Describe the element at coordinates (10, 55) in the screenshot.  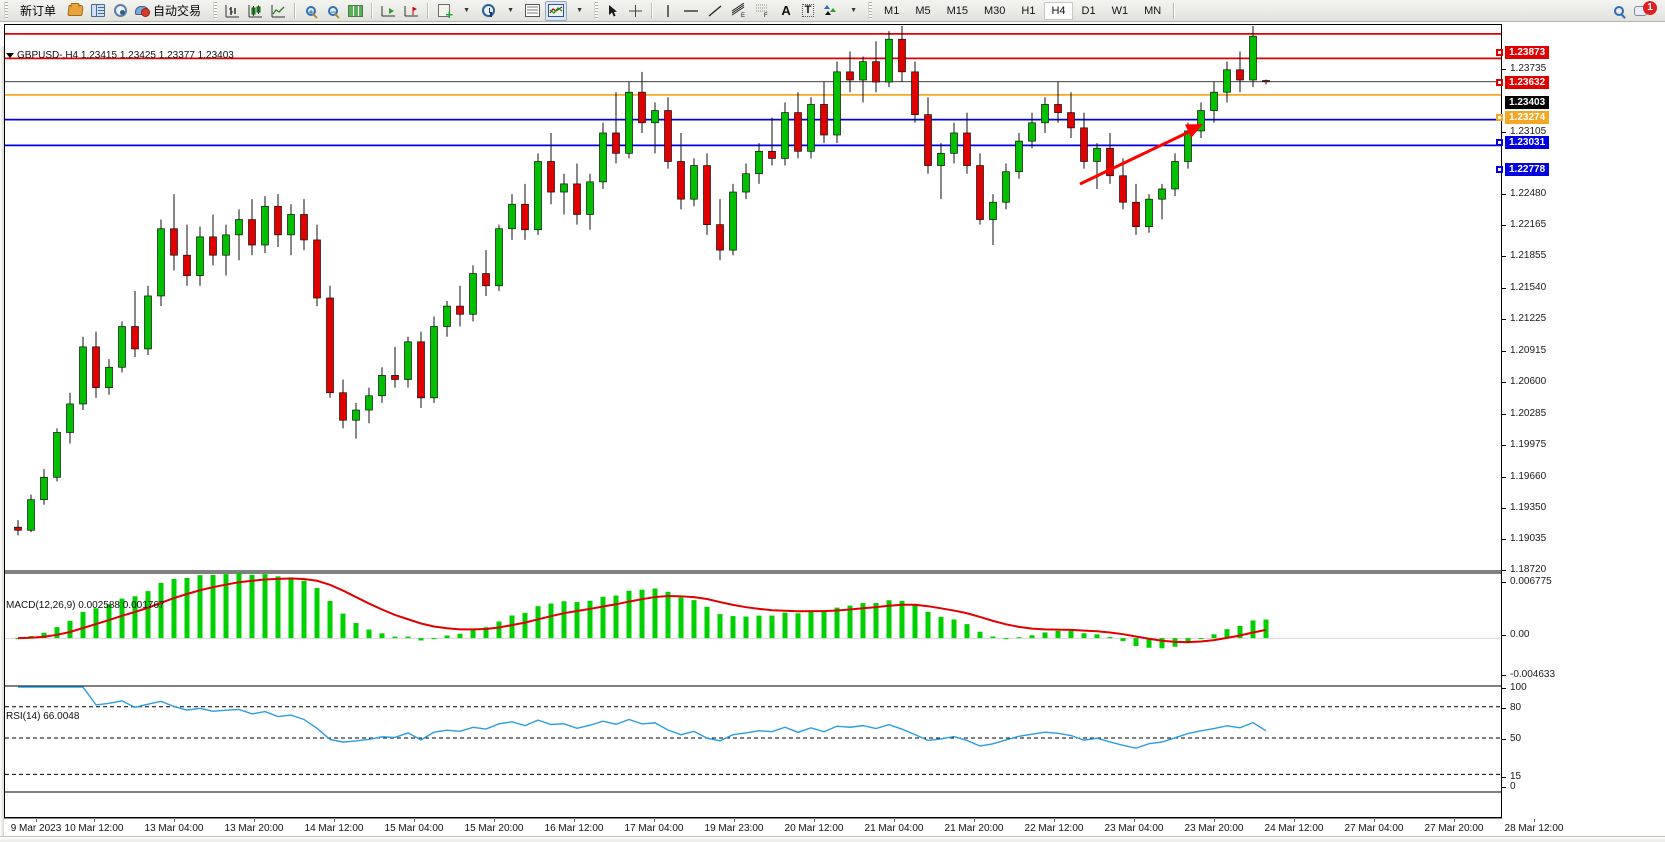
I see `chart-menu-caret-icon` at that location.